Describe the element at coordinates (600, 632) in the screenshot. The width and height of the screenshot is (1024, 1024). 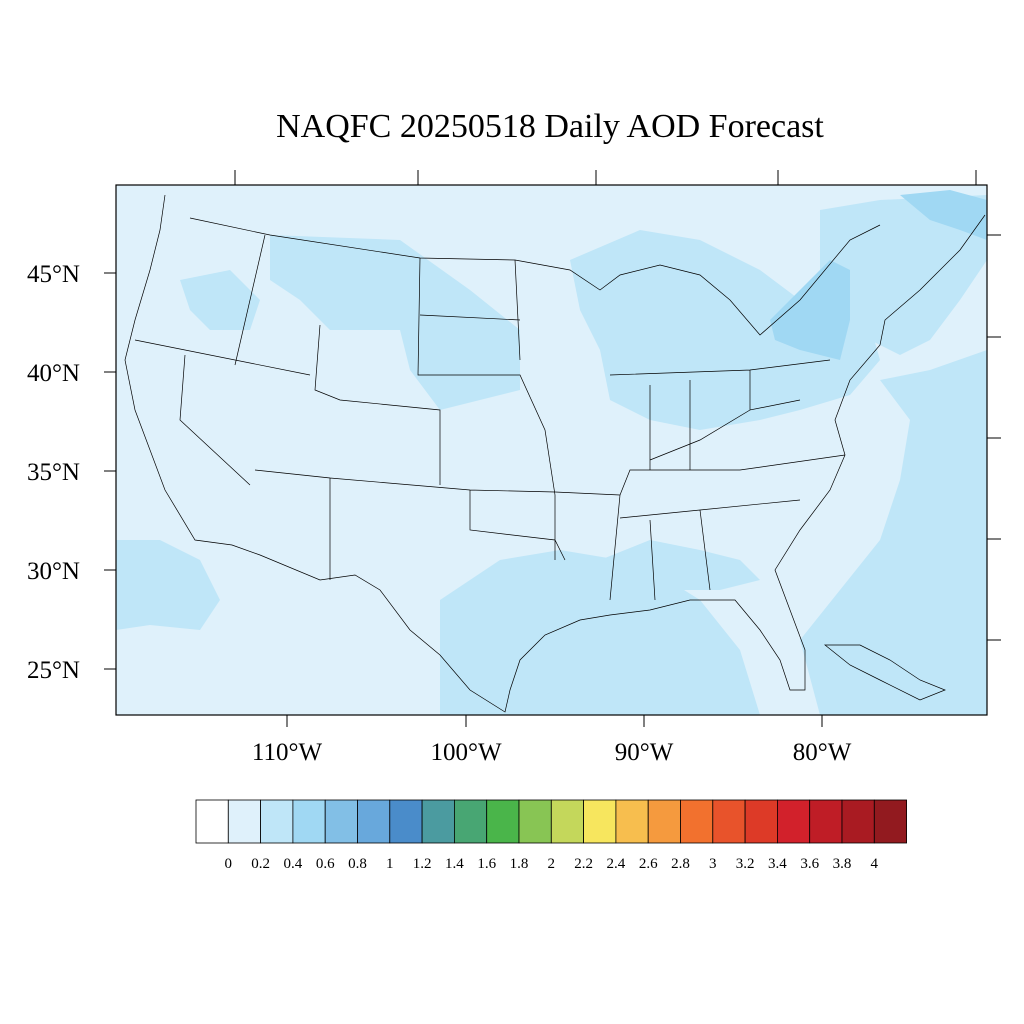
I see `aod-region-gulf` at that location.